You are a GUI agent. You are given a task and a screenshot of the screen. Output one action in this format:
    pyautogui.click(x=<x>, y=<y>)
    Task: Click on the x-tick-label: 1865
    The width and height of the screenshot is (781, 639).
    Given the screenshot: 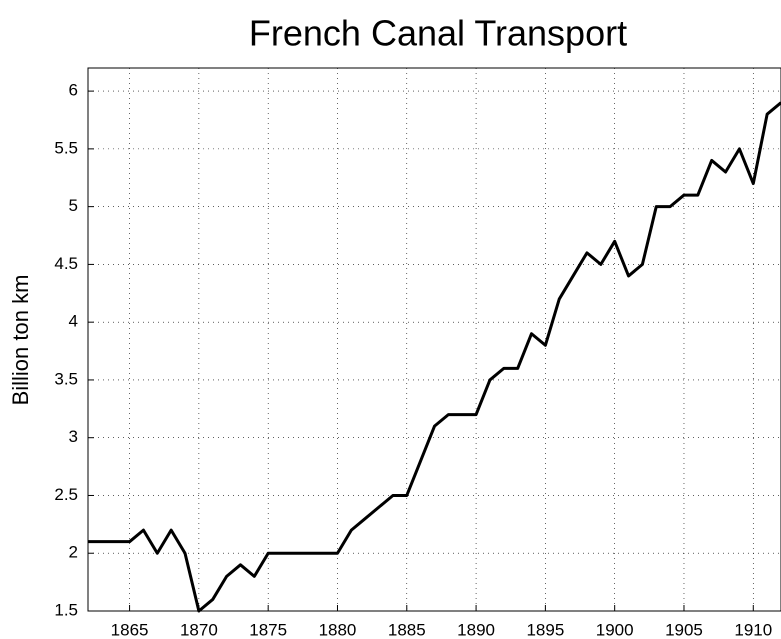 What is the action you would take?
    pyautogui.click(x=130, y=629)
    